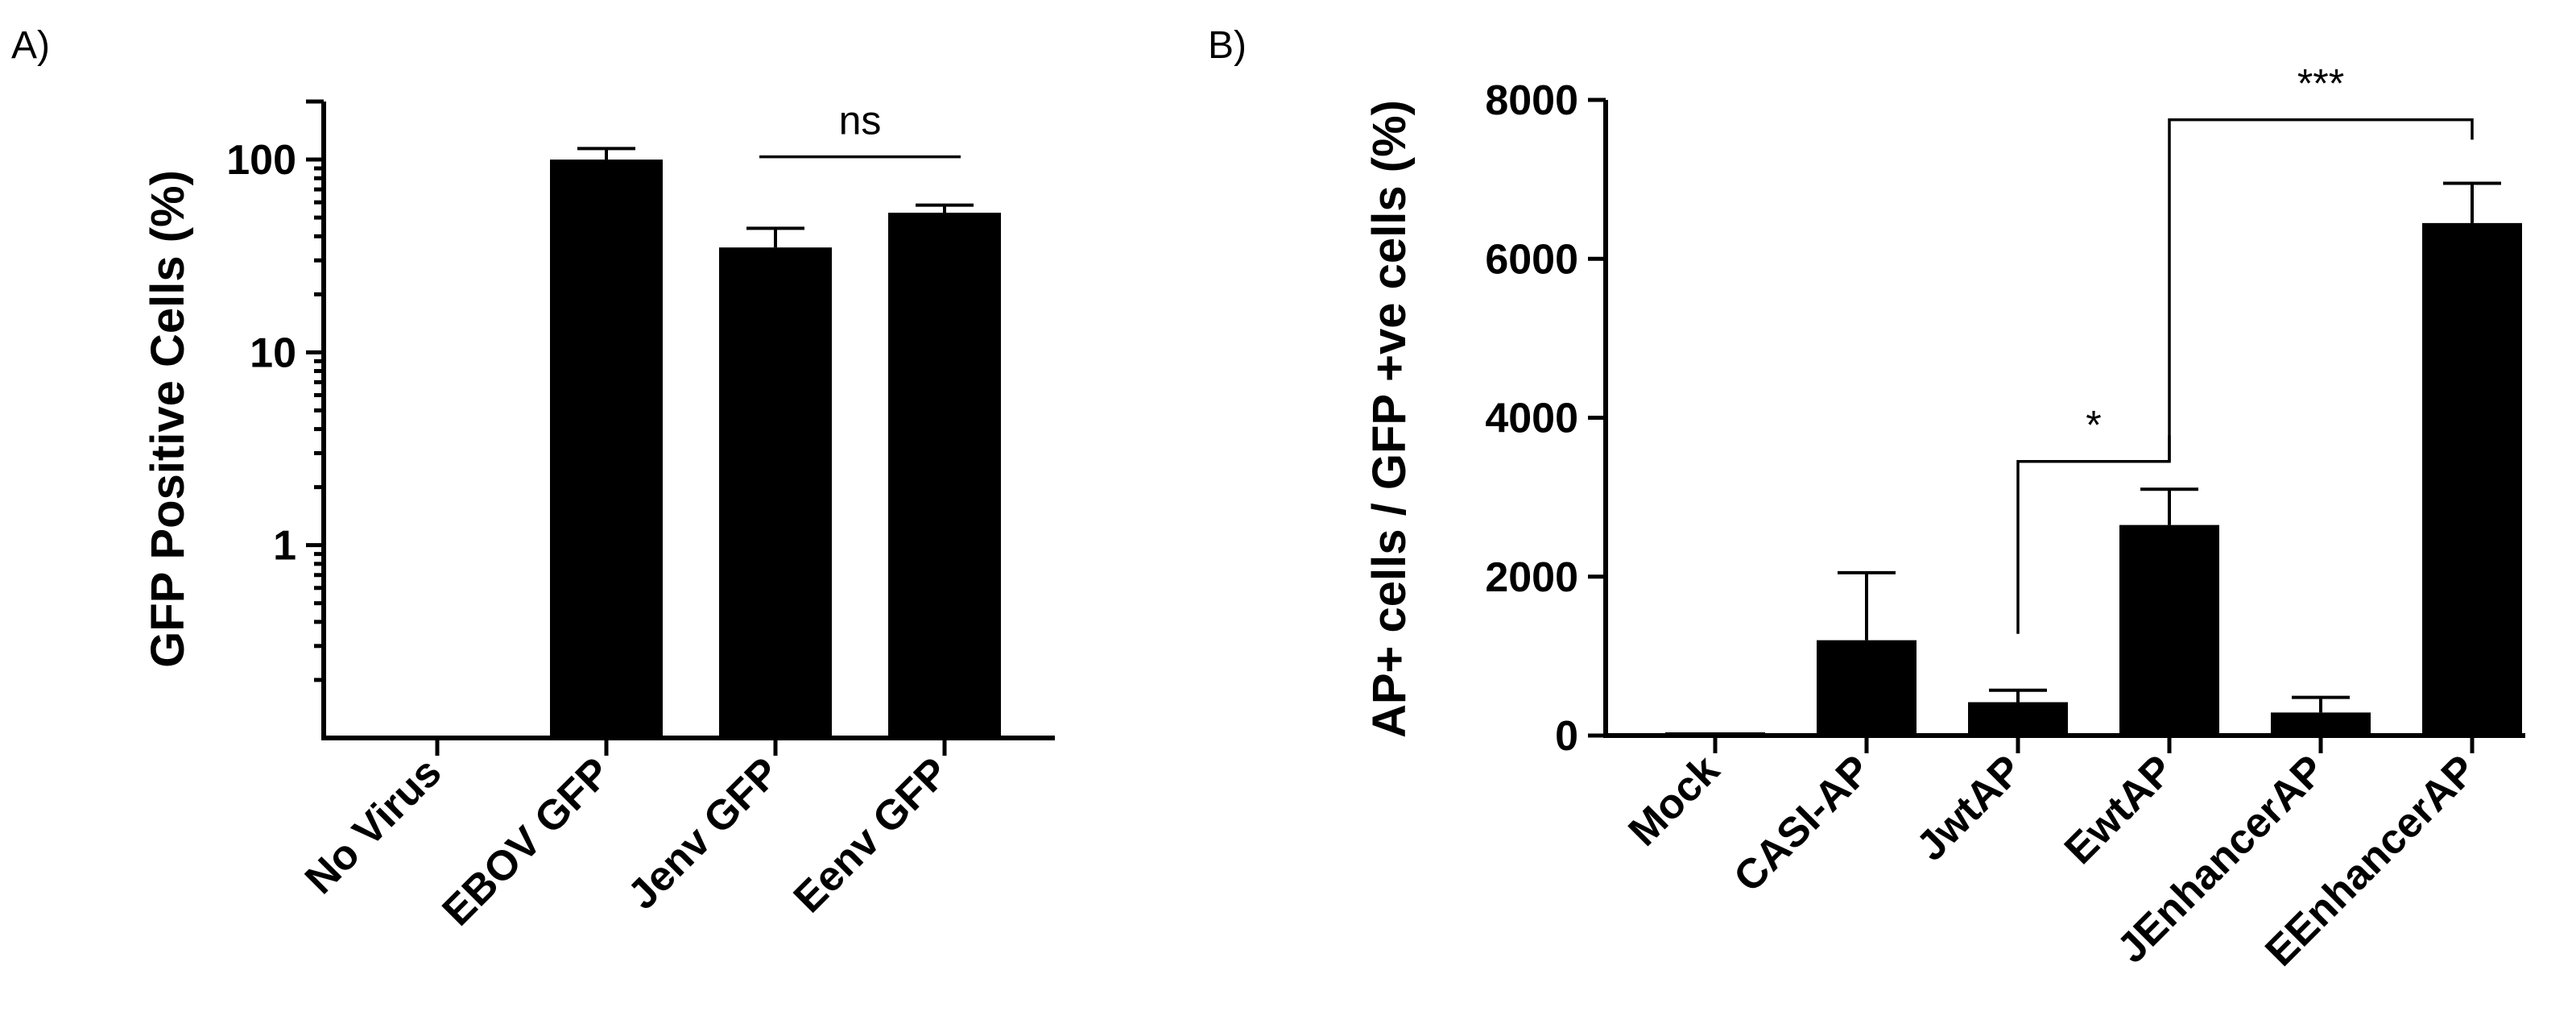  I want to click on bar-eenv-gfp, so click(945, 476).